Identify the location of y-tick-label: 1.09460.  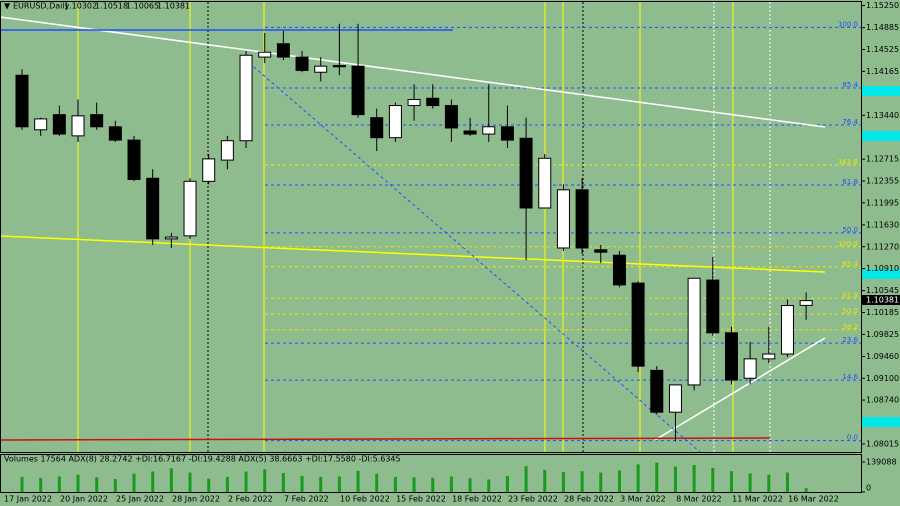
(882, 356).